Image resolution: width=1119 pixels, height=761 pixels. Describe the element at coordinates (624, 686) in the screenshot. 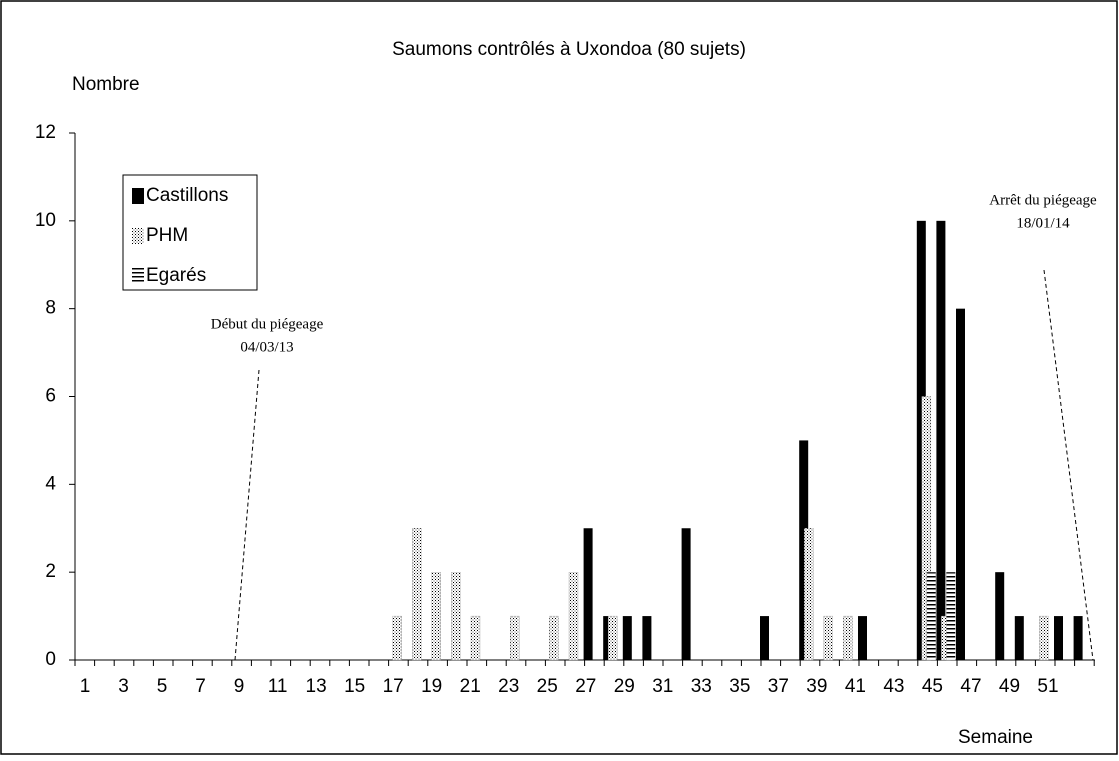

I see `x-tick-label: 29` at that location.